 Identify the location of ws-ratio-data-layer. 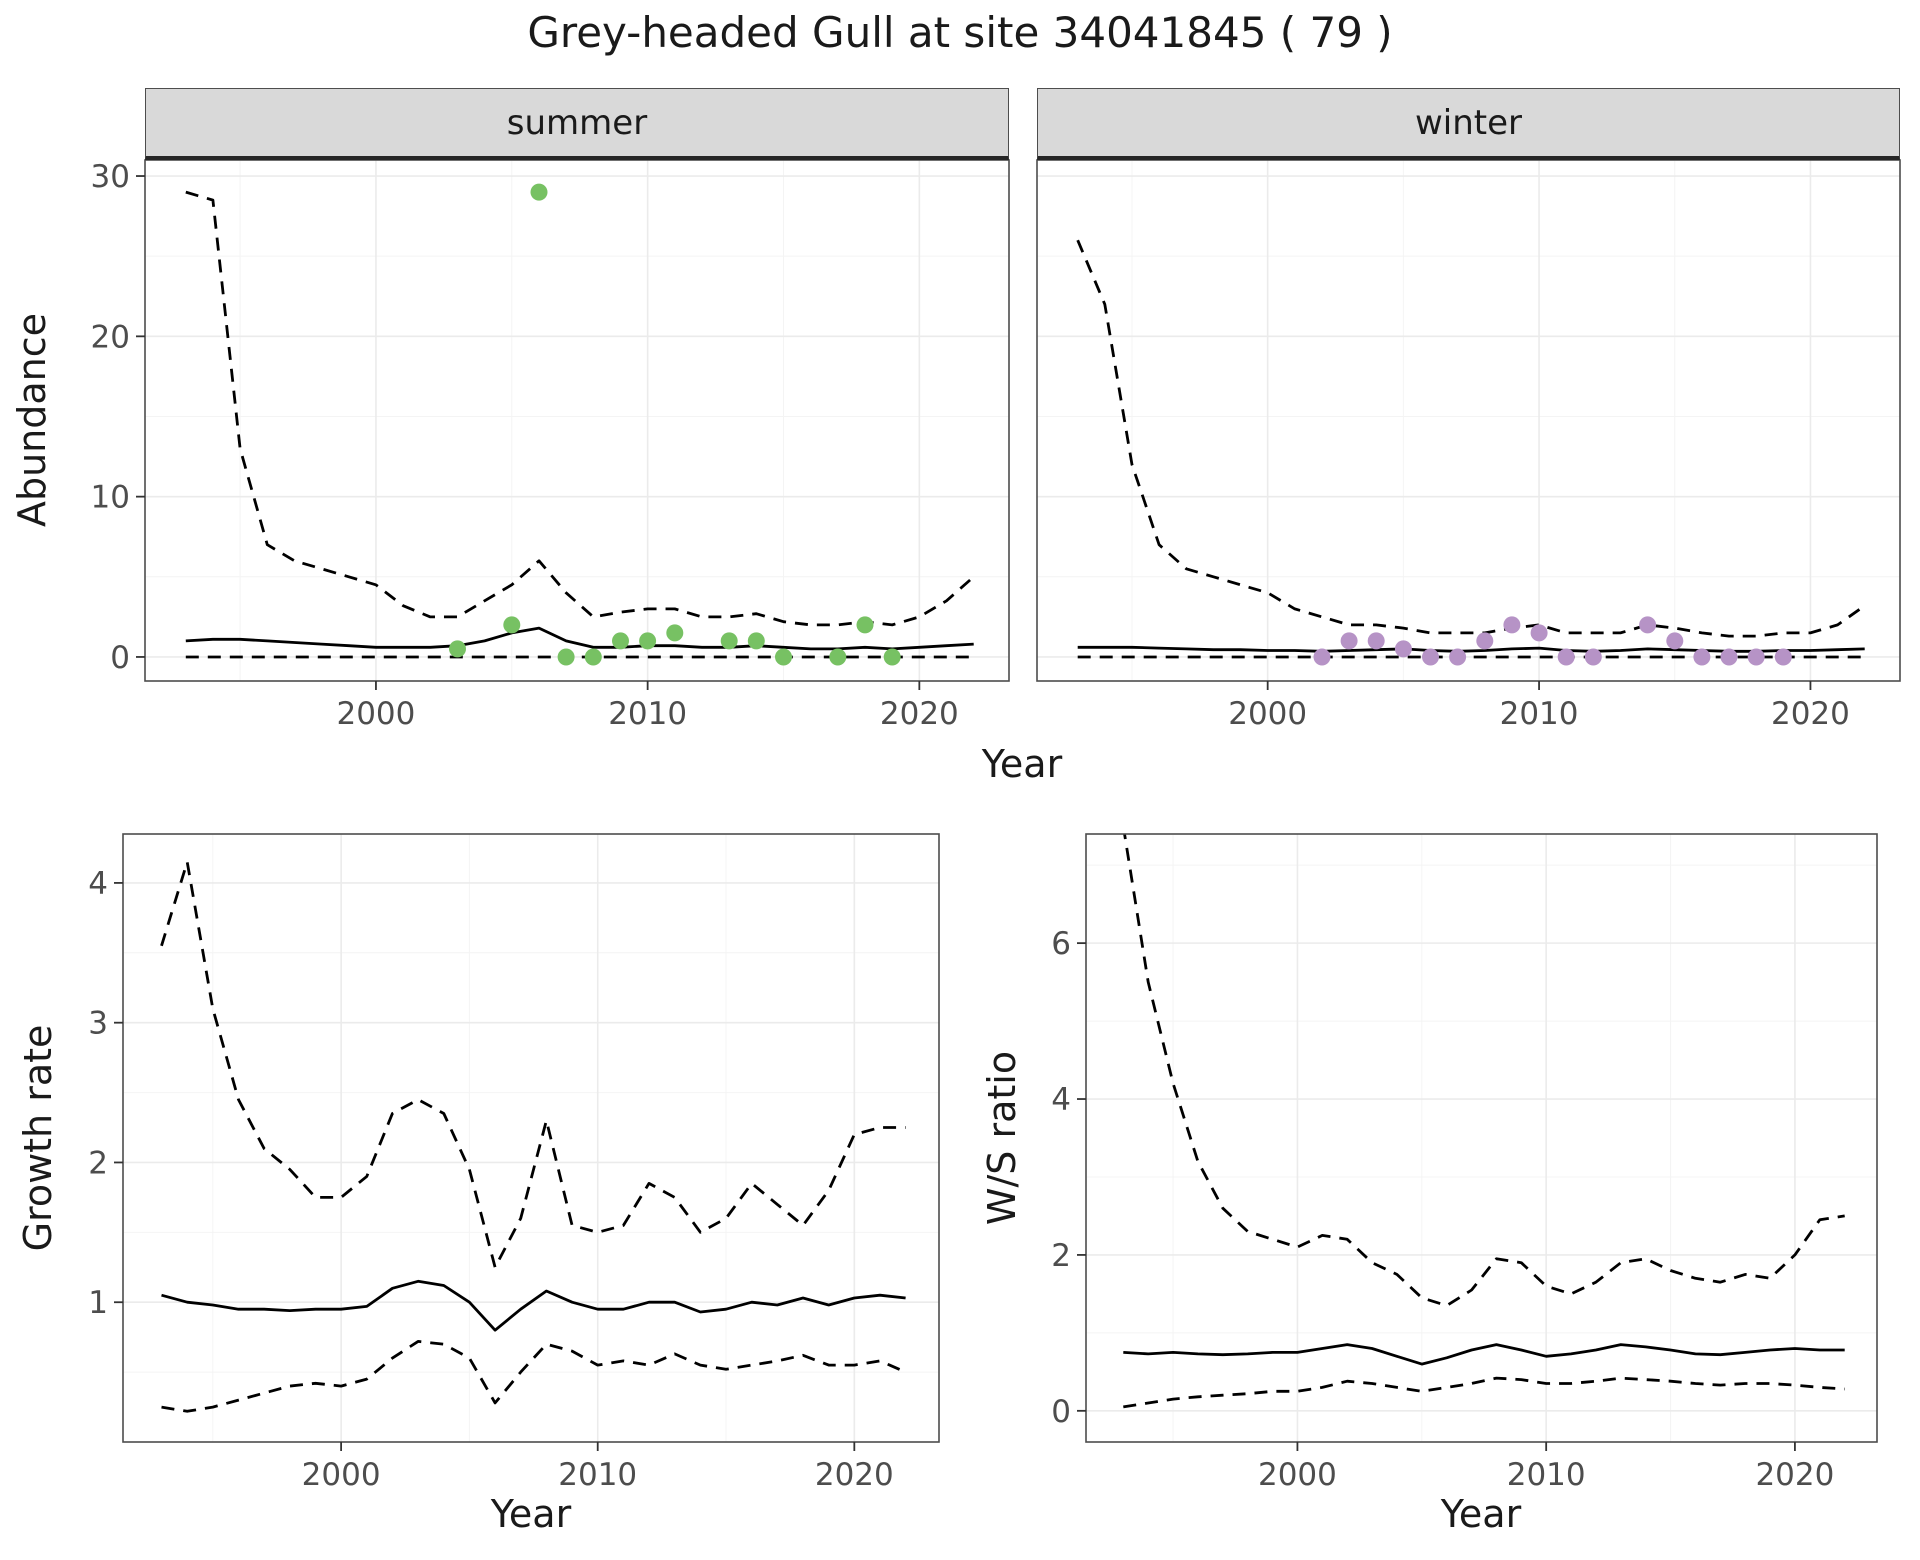
(1484, 1121).